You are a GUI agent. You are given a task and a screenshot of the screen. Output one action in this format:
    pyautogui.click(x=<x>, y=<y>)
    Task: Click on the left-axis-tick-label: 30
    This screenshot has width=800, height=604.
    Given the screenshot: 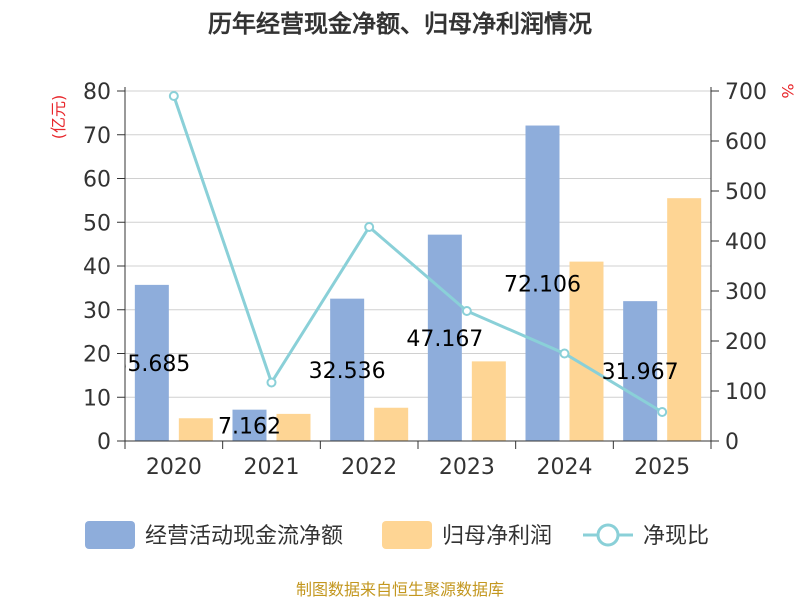 What is the action you would take?
    pyautogui.click(x=97, y=311)
    